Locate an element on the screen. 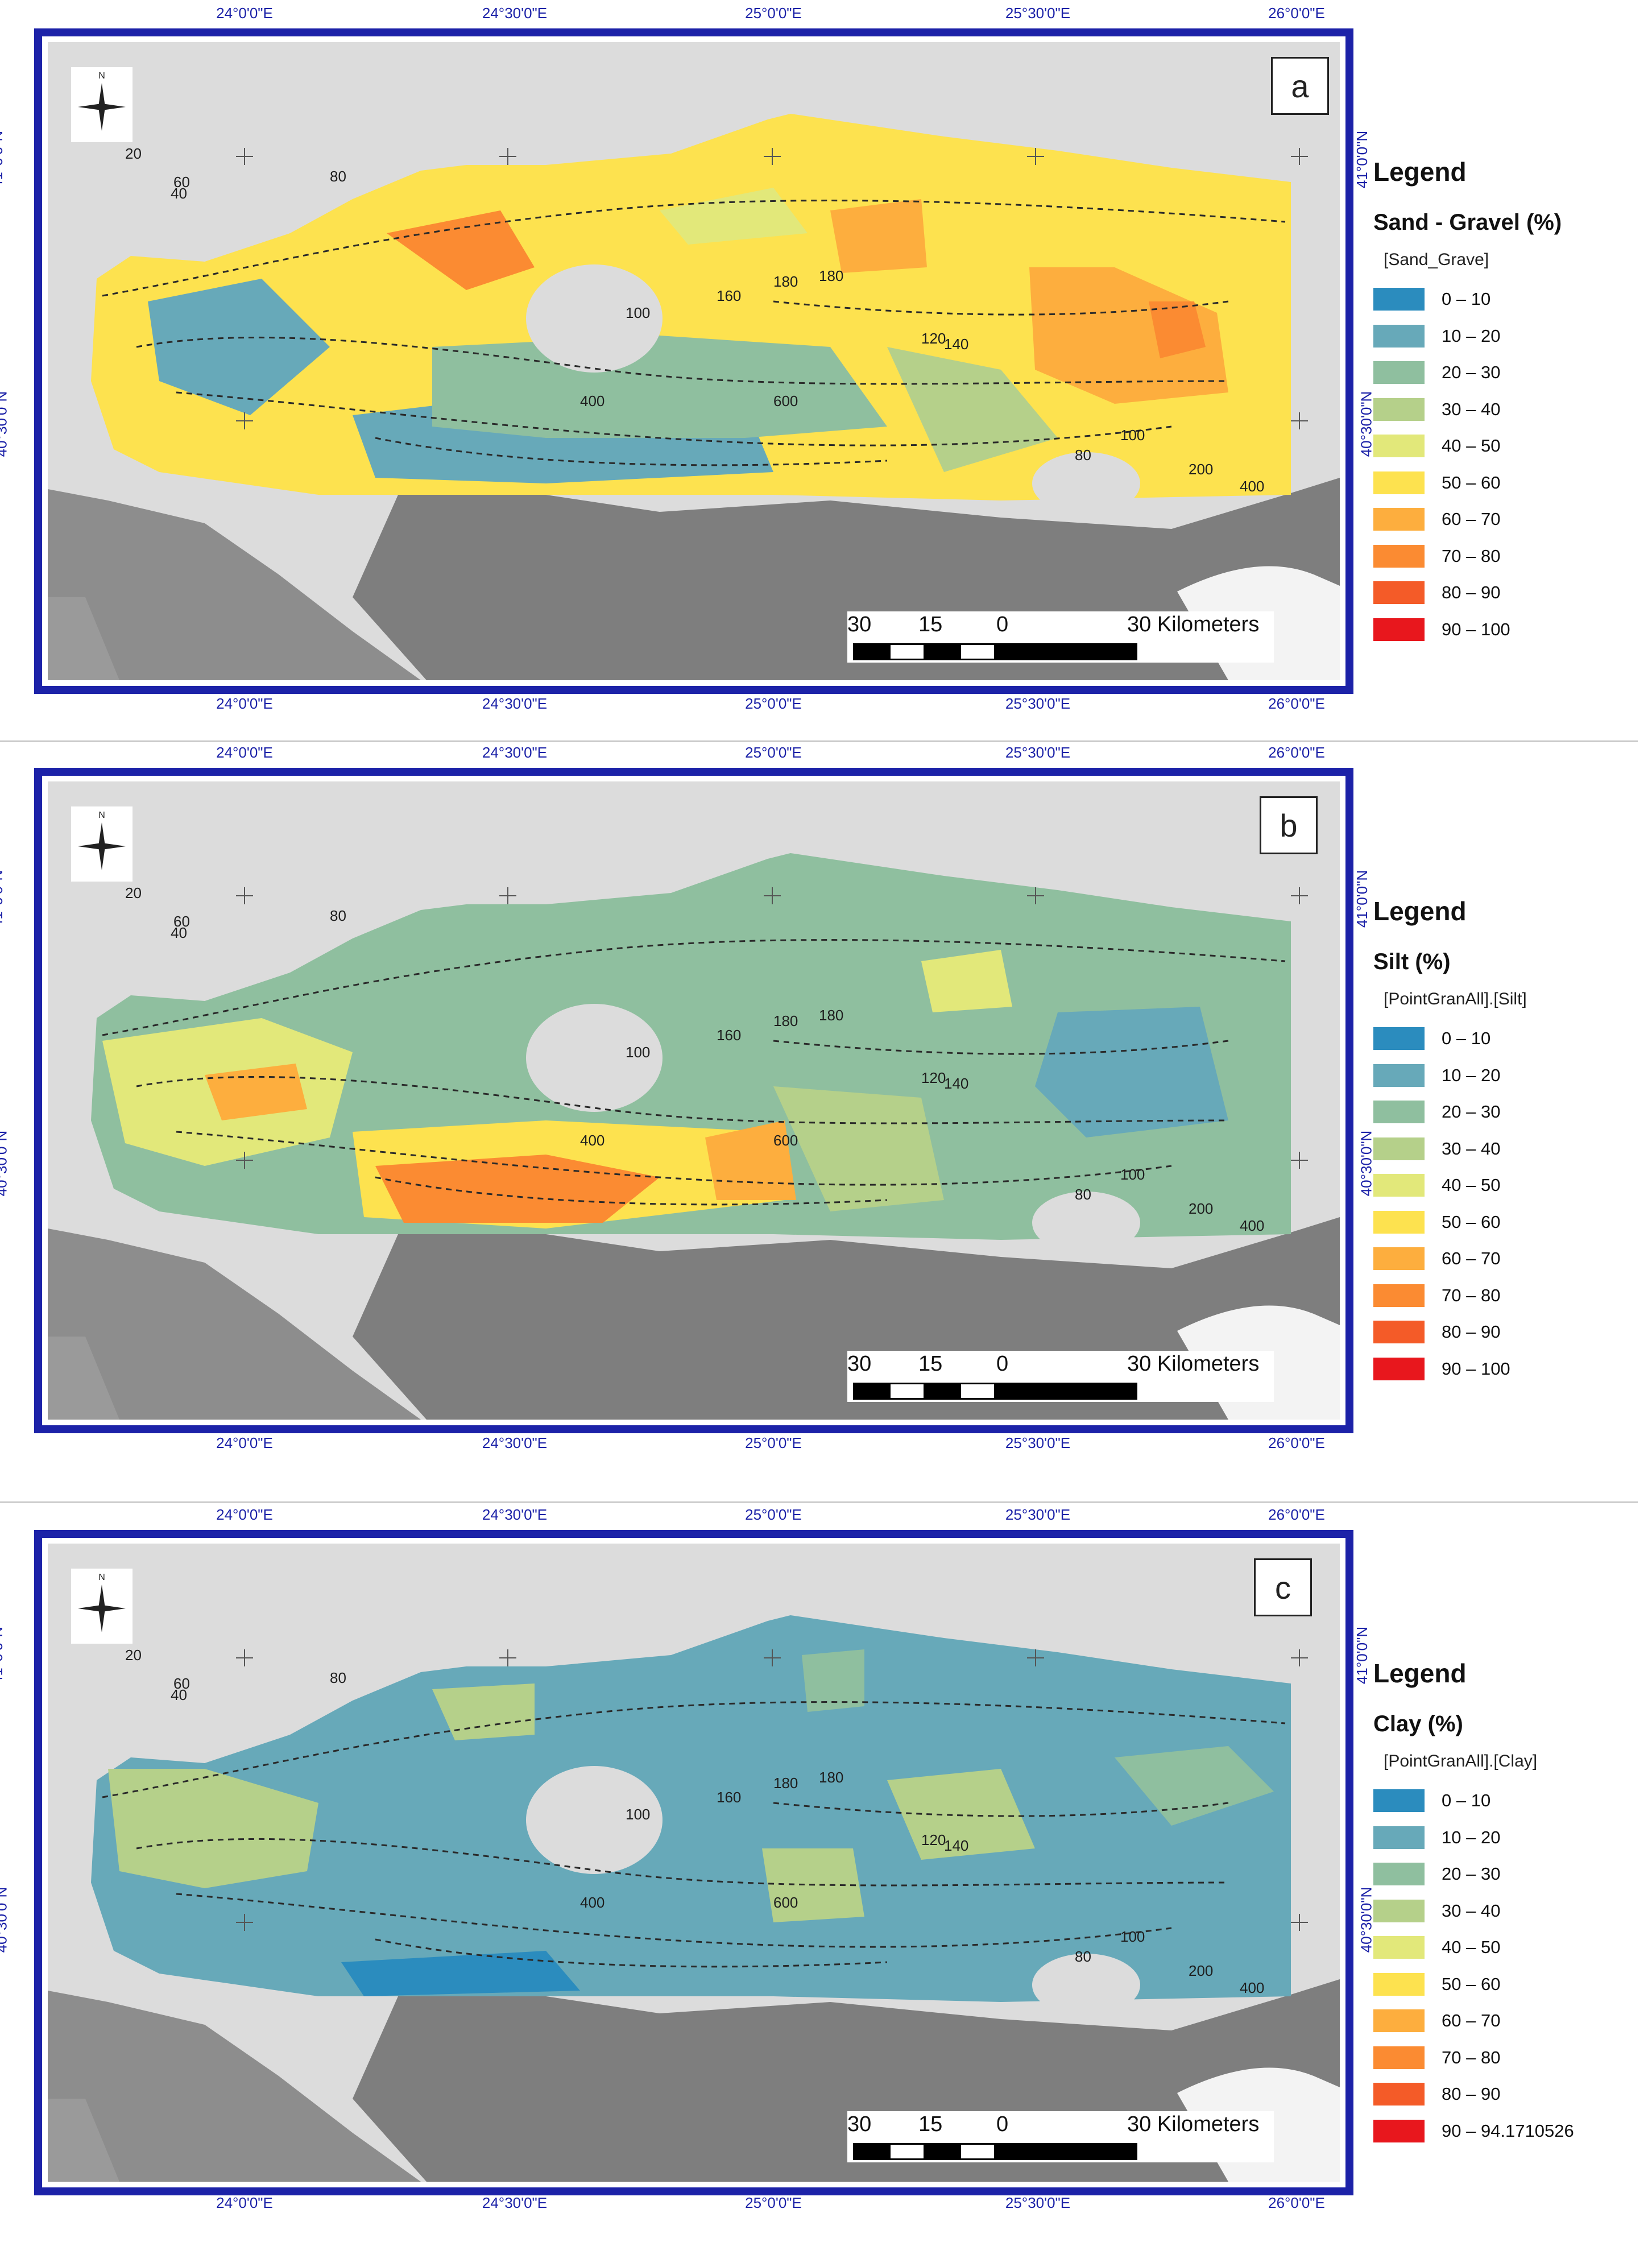 The width and height of the screenshot is (1652, 2242). lon-label-bottom: 24°30'0"E is located at coordinates (515, 1443).